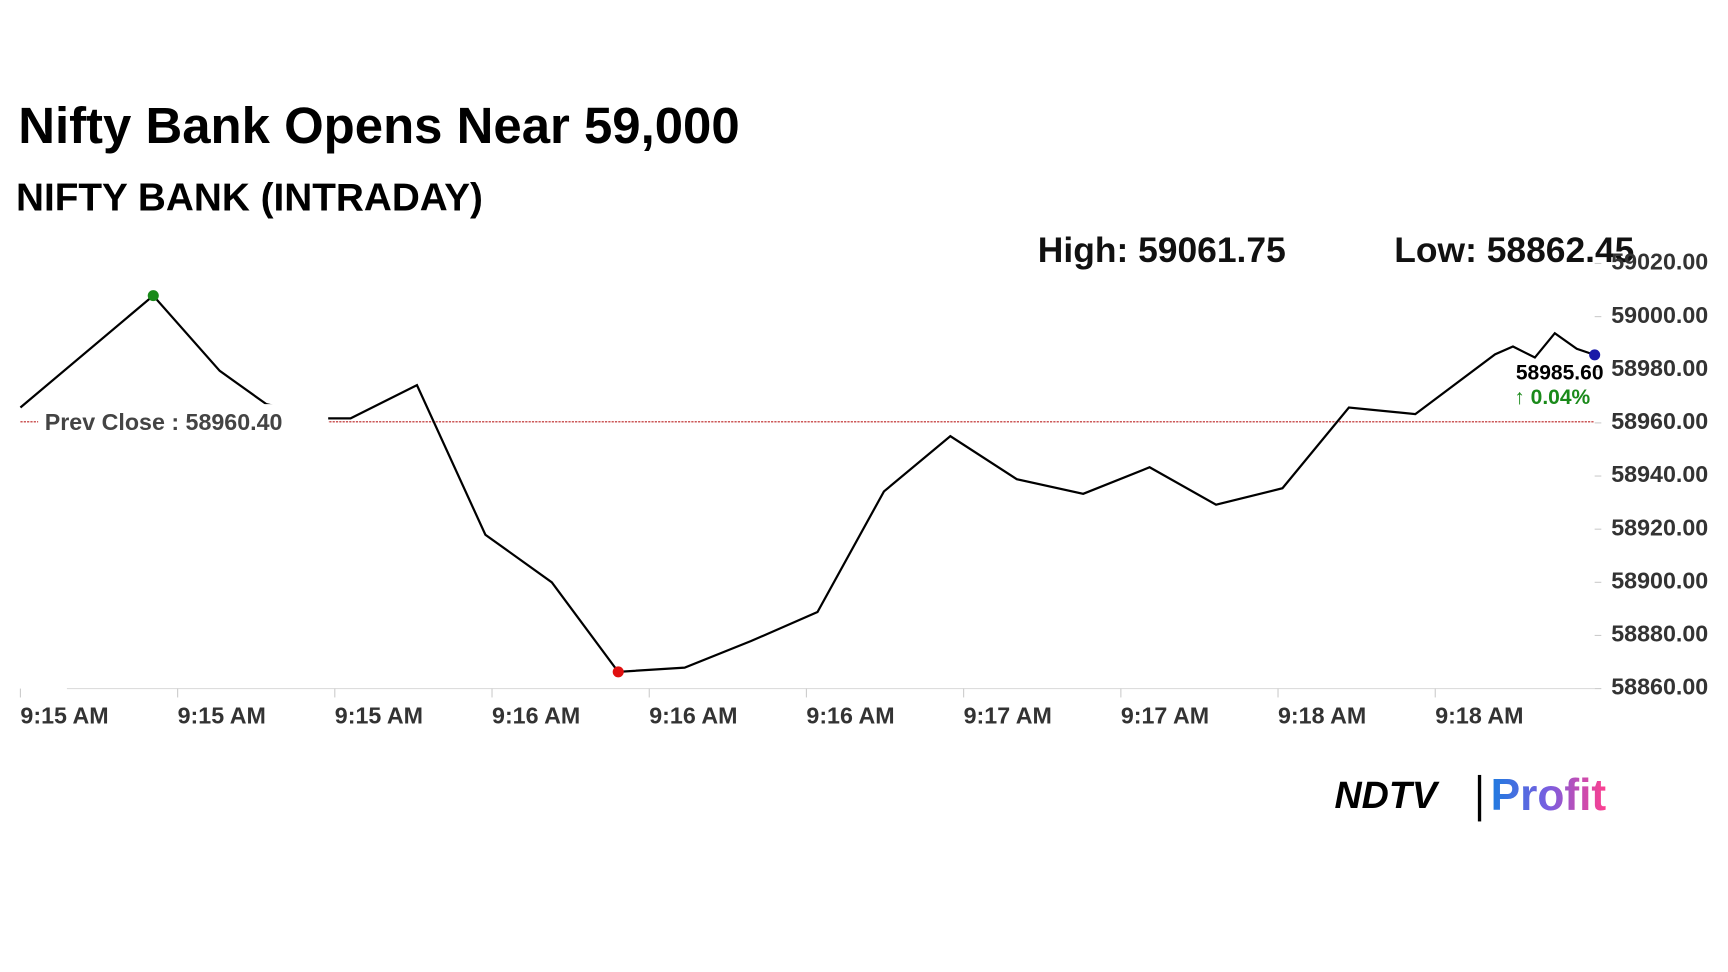 This screenshot has width=1728, height=972. What do you see at coordinates (1659, 474) in the screenshot?
I see `y-tick-label: 58940.00` at bounding box center [1659, 474].